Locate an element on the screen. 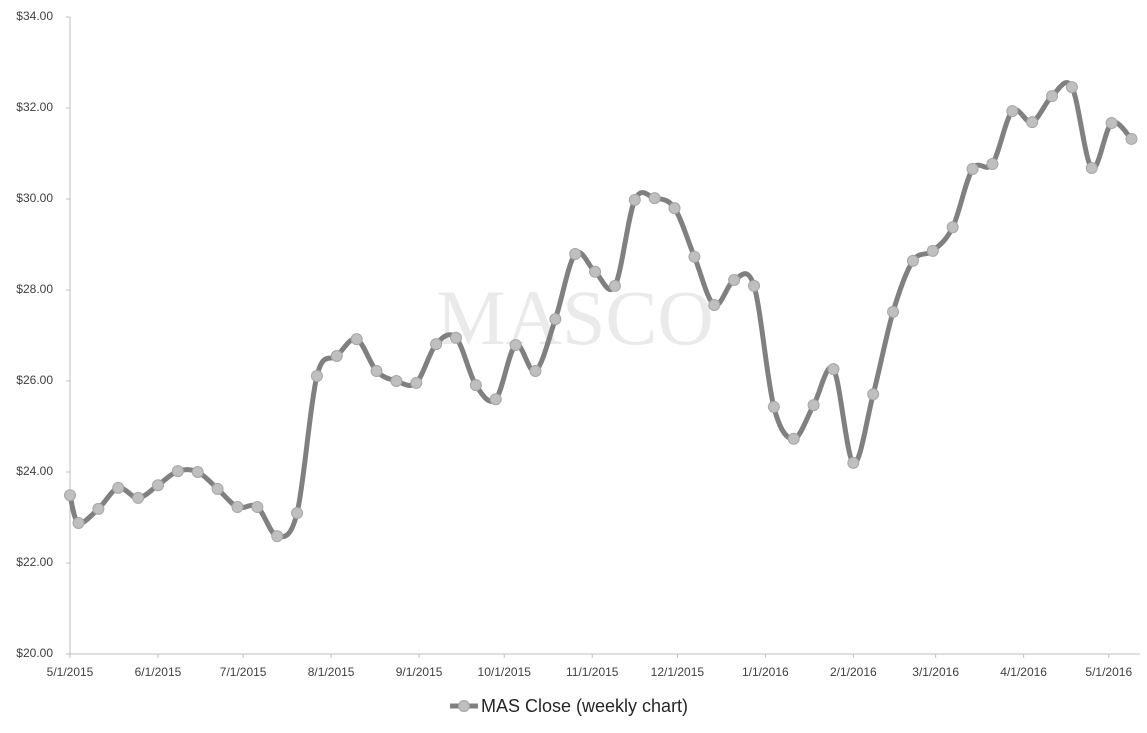 The width and height of the screenshot is (1147, 733). x-tick-label: 4/1/2016 is located at coordinates (1023, 672).